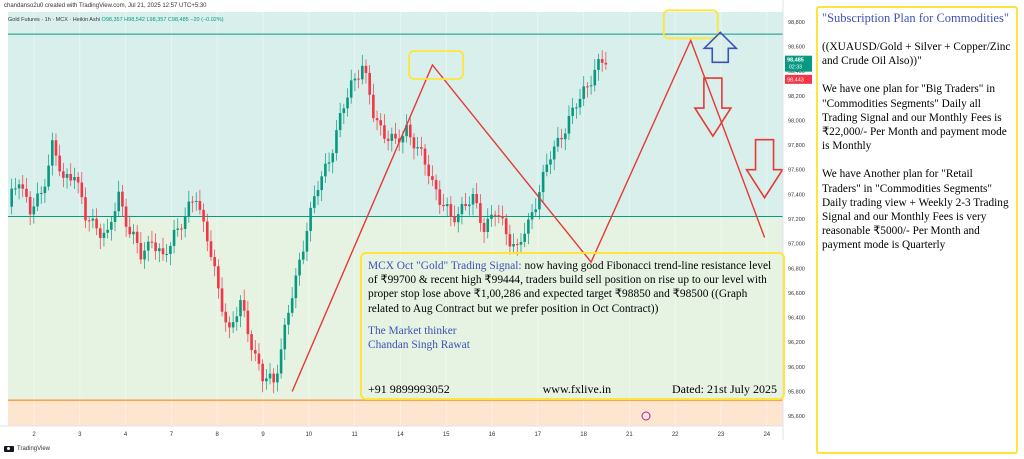 Image resolution: width=1024 pixels, height=459 pixels. Describe the element at coordinates (690, 24) in the screenshot. I see `highlight-box` at that location.